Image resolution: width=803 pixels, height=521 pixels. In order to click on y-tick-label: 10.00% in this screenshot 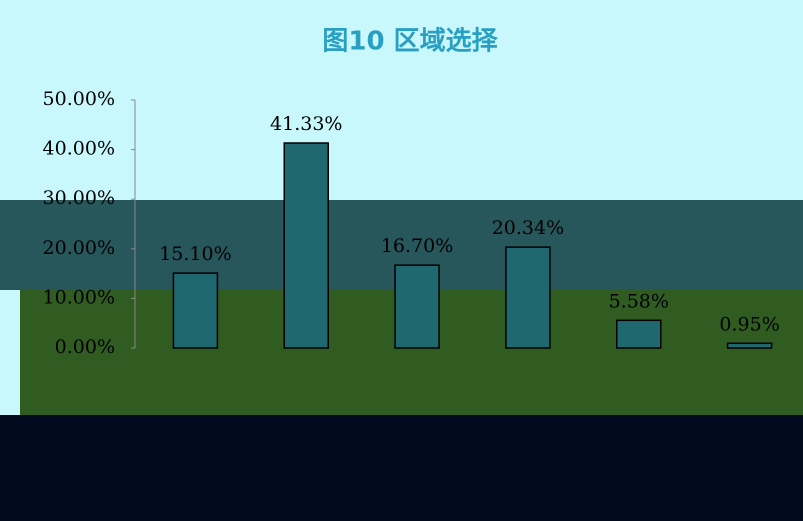, I will do `click(79, 297)`.